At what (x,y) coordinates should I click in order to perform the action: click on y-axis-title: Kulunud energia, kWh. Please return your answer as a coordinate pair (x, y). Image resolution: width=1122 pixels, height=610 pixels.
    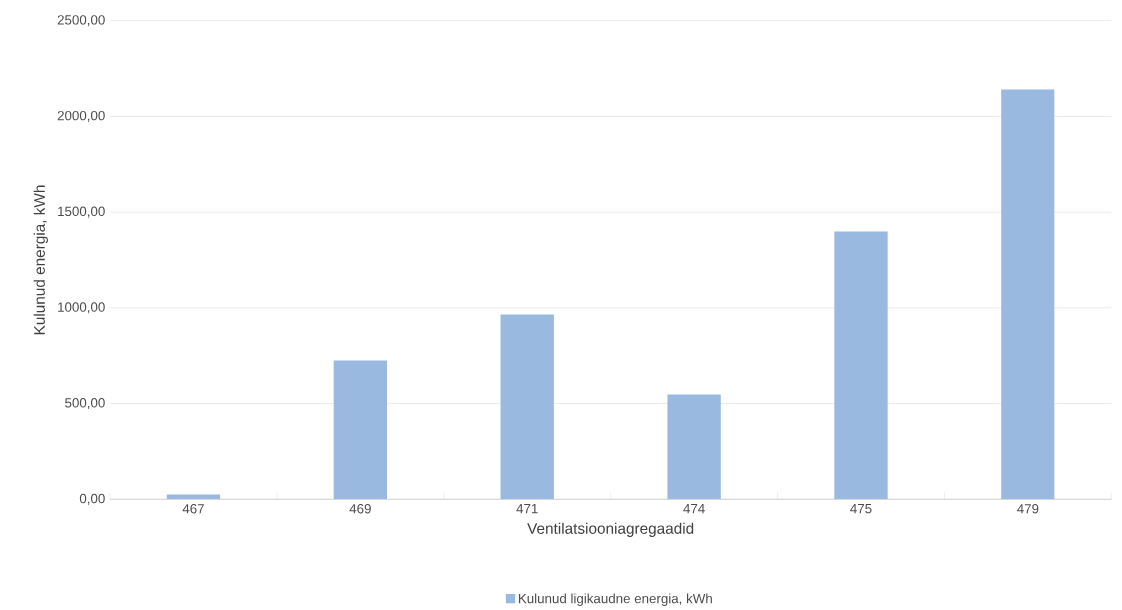
    Looking at the image, I should click on (40, 260).